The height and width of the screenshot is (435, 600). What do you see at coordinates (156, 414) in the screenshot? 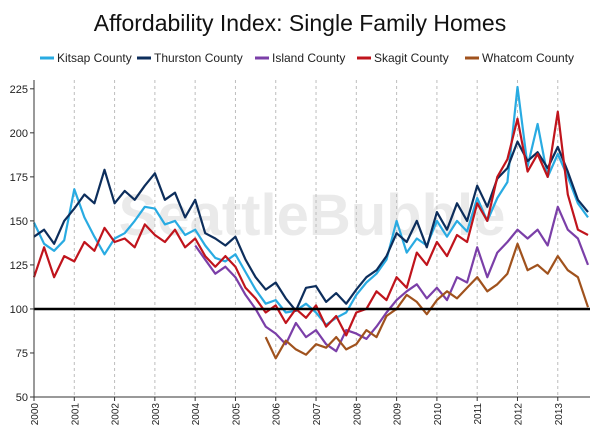
I see `x-tick-label: 2003` at bounding box center [156, 414].